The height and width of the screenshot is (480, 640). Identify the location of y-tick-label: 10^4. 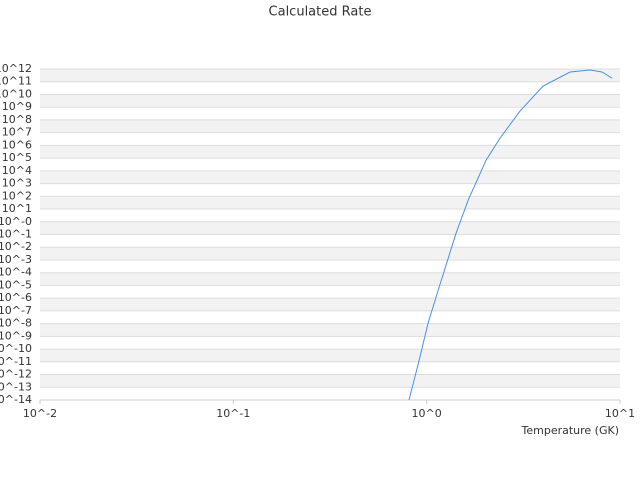
(17, 170).